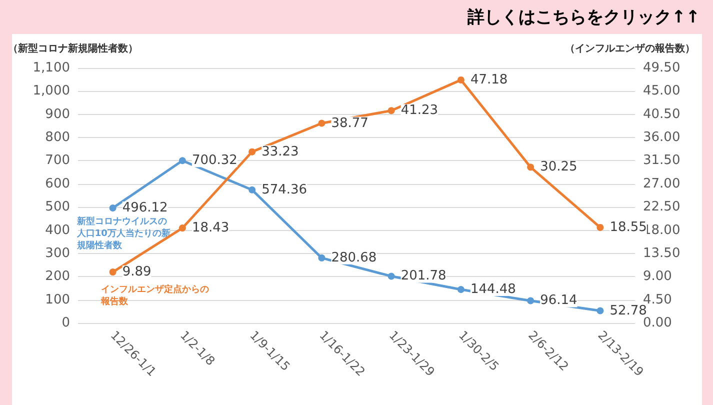  Describe the element at coordinates (657, 276) in the screenshot. I see `y2-tick-label: 9.00` at that location.